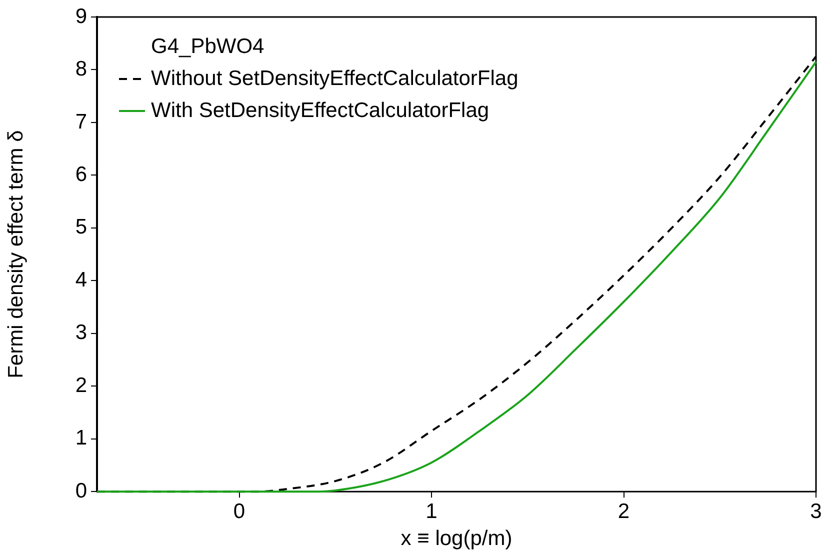  I want to click on y-tick-label: 6, so click(81, 174).